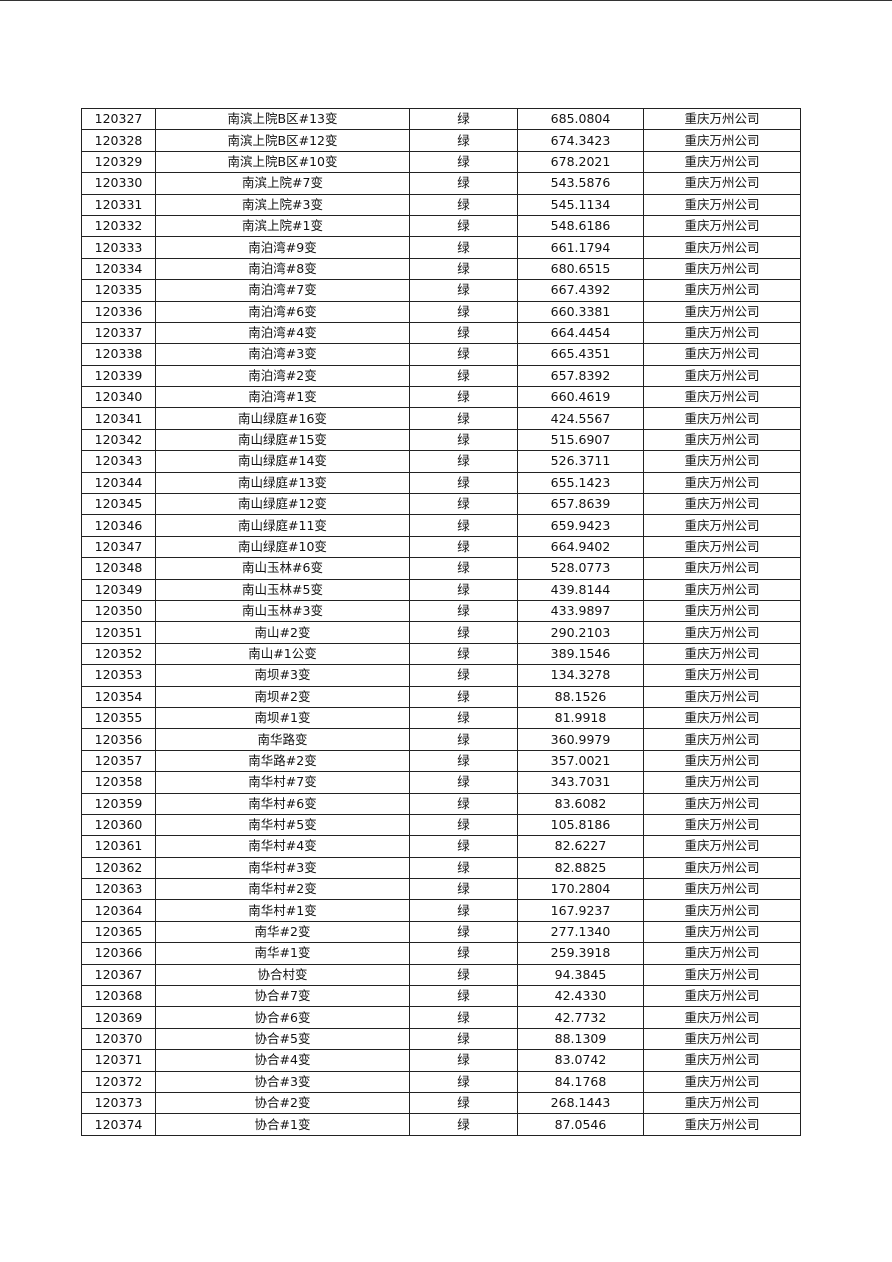 The image size is (892, 1262). I want to click on cell-name: 南山绿庭#13变, so click(282, 483).